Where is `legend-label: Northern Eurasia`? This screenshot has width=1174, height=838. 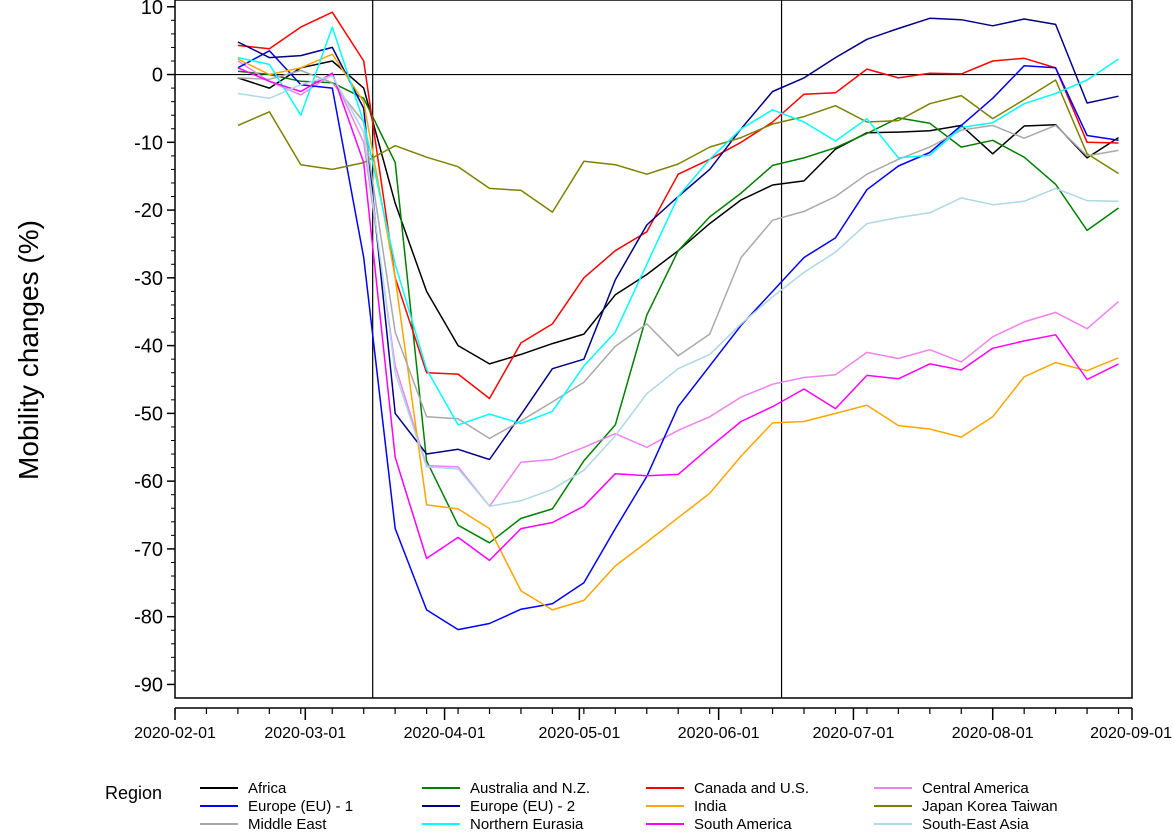 legend-label: Northern Eurasia is located at coordinates (527, 824).